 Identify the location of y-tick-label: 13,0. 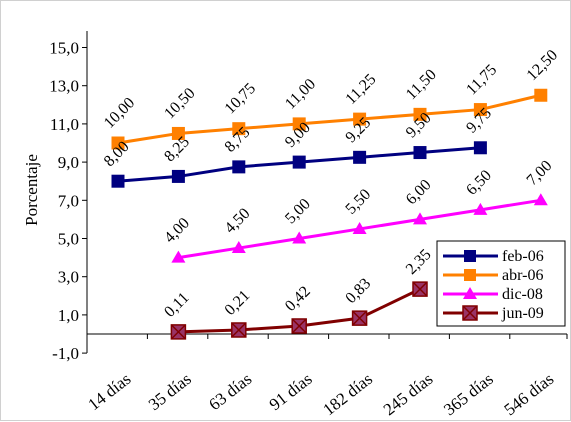
(64, 86).